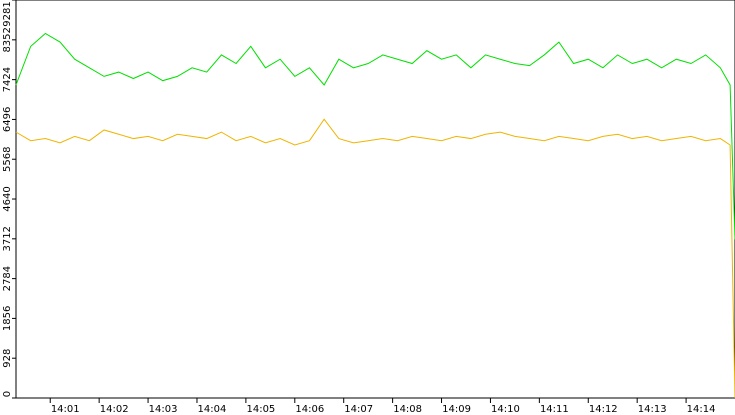  Describe the element at coordinates (7, 119) in the screenshot. I see `y-tick-label: 6496` at that location.